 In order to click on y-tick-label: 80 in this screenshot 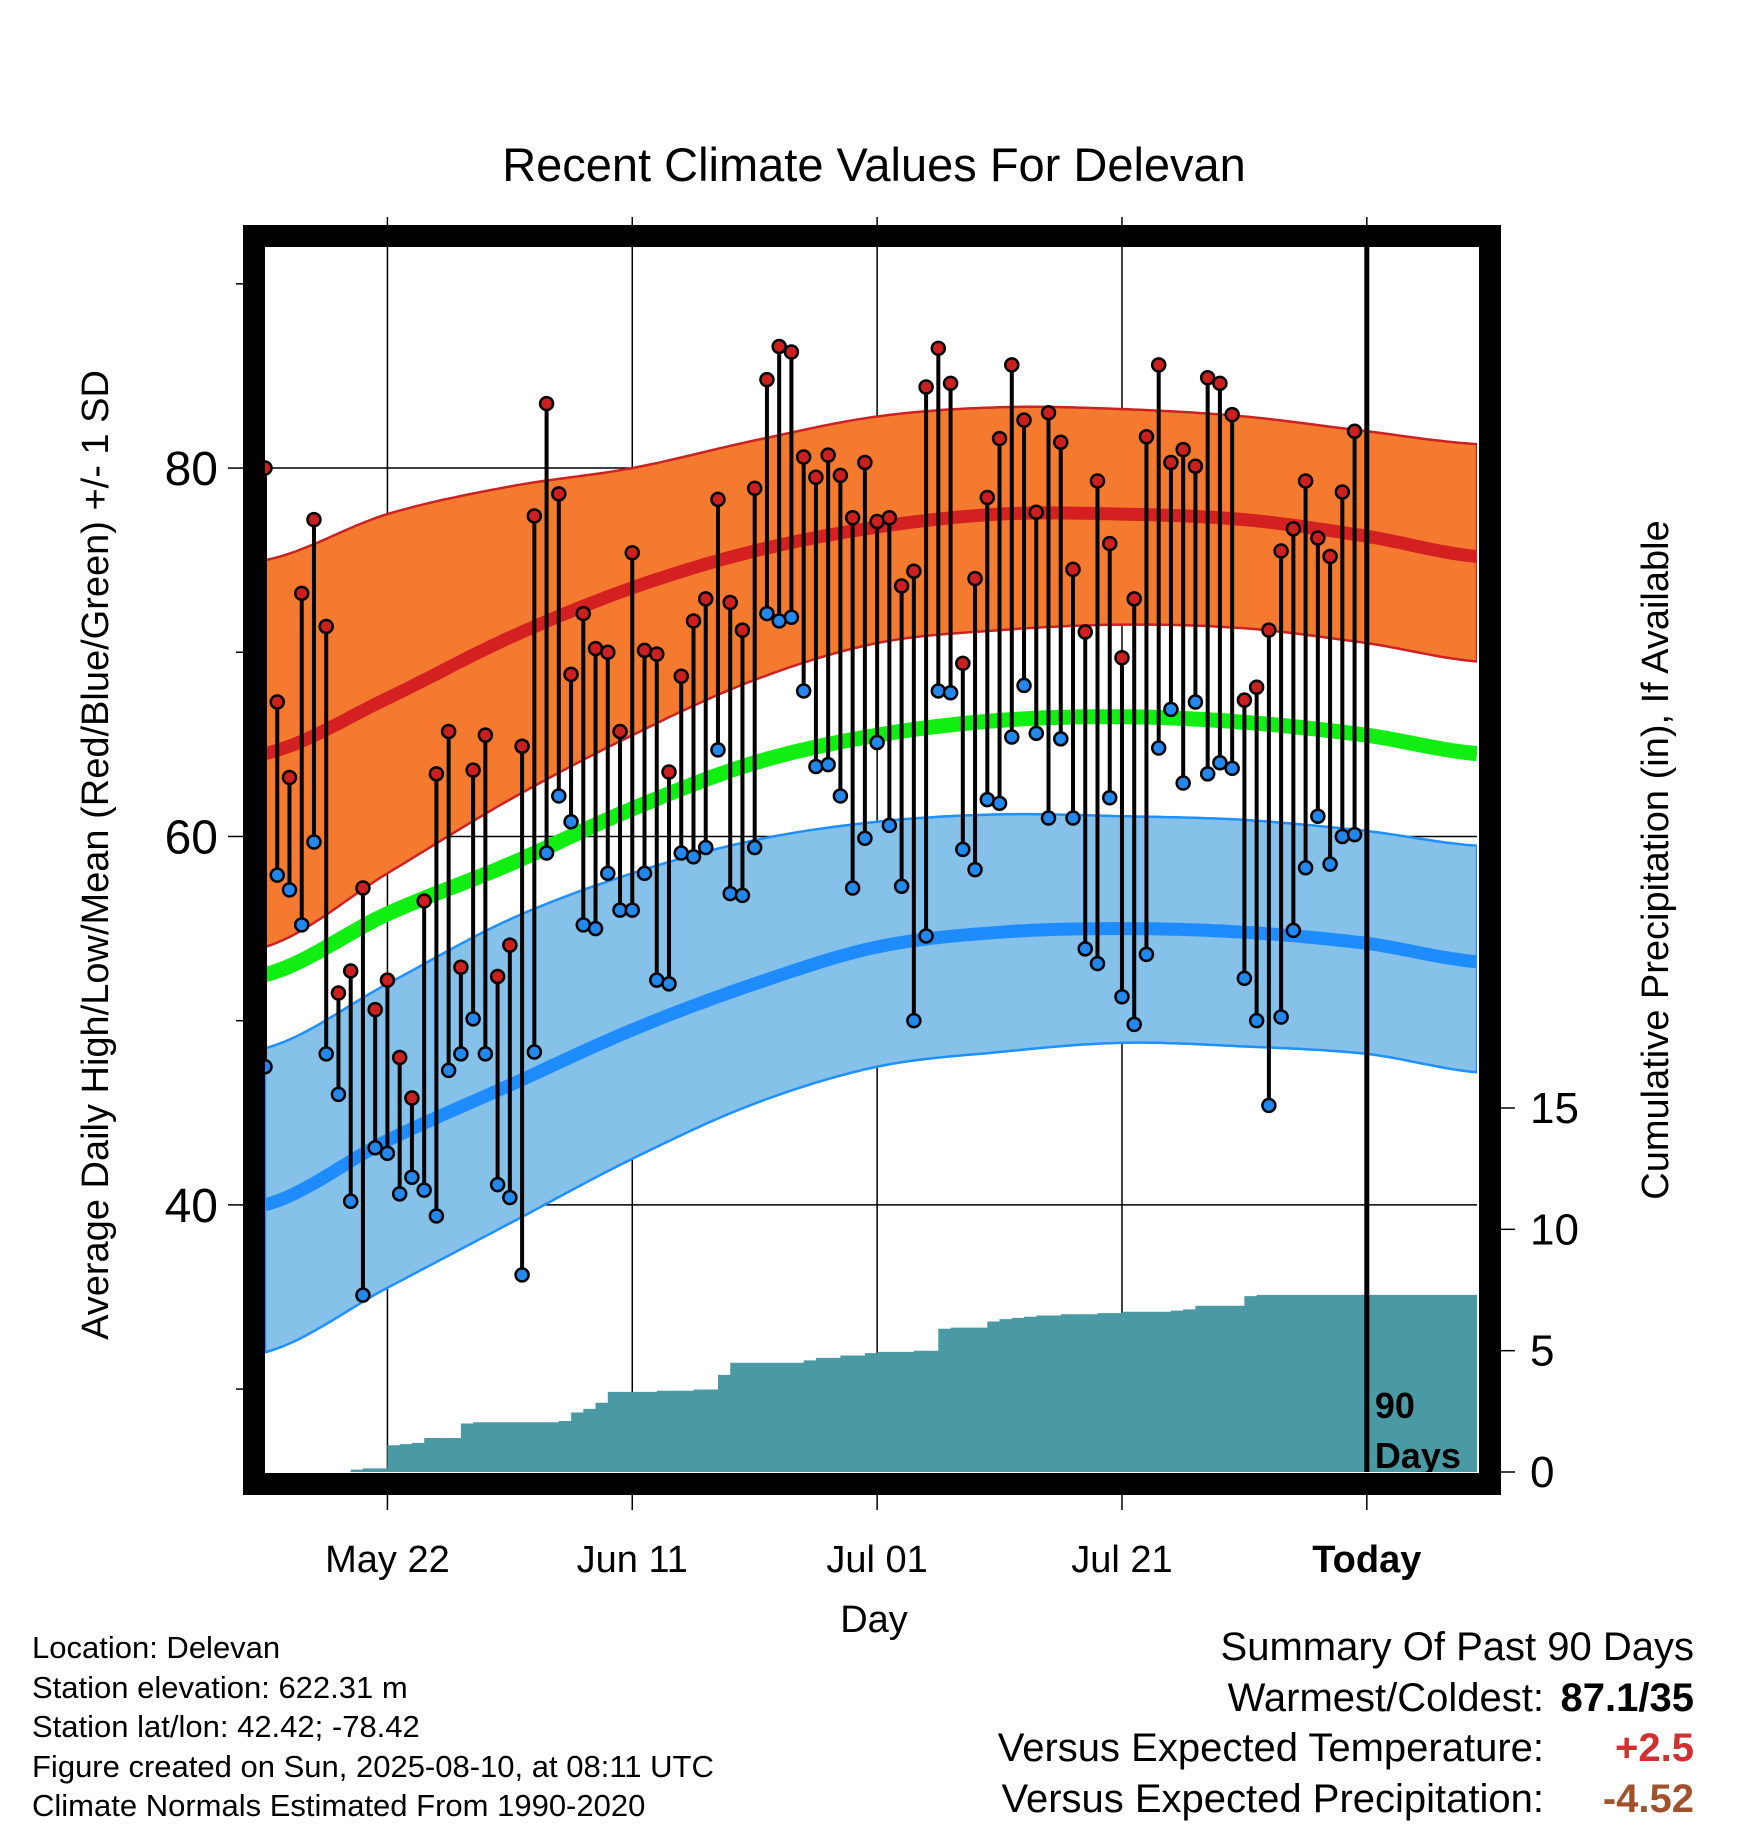, I will do `click(191, 469)`.